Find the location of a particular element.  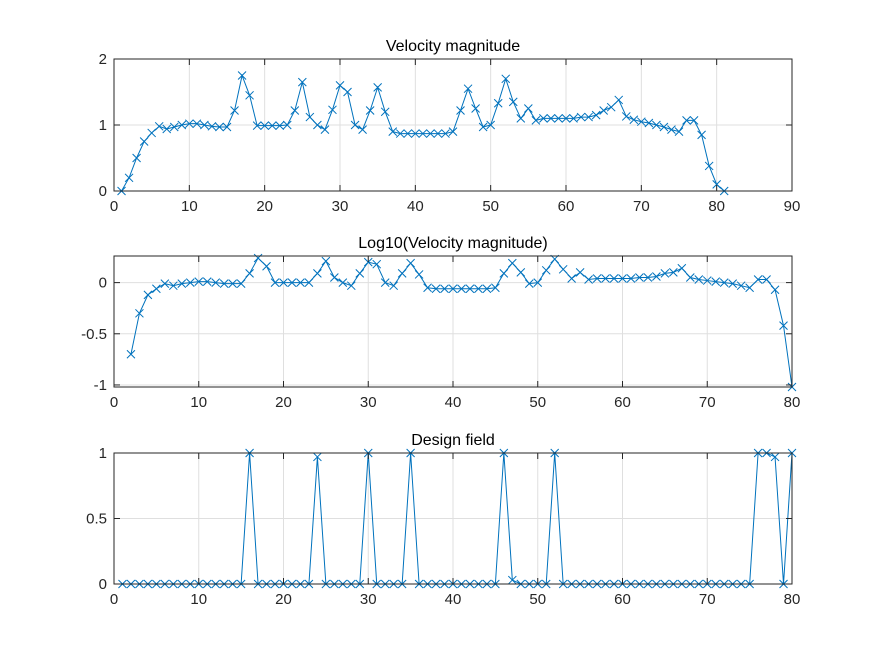

y-tick-label: -1 is located at coordinates (100, 385).